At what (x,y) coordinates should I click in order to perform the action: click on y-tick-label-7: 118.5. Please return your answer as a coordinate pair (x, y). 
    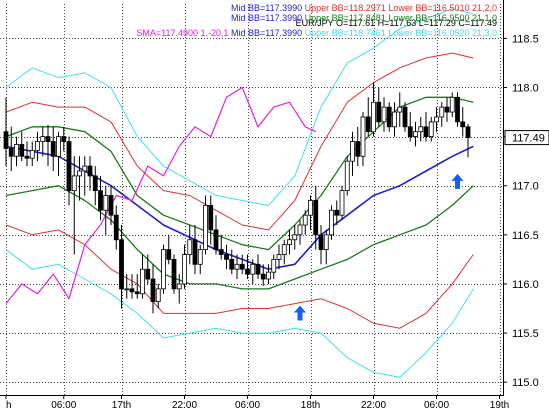
    Looking at the image, I should click on (525, 39).